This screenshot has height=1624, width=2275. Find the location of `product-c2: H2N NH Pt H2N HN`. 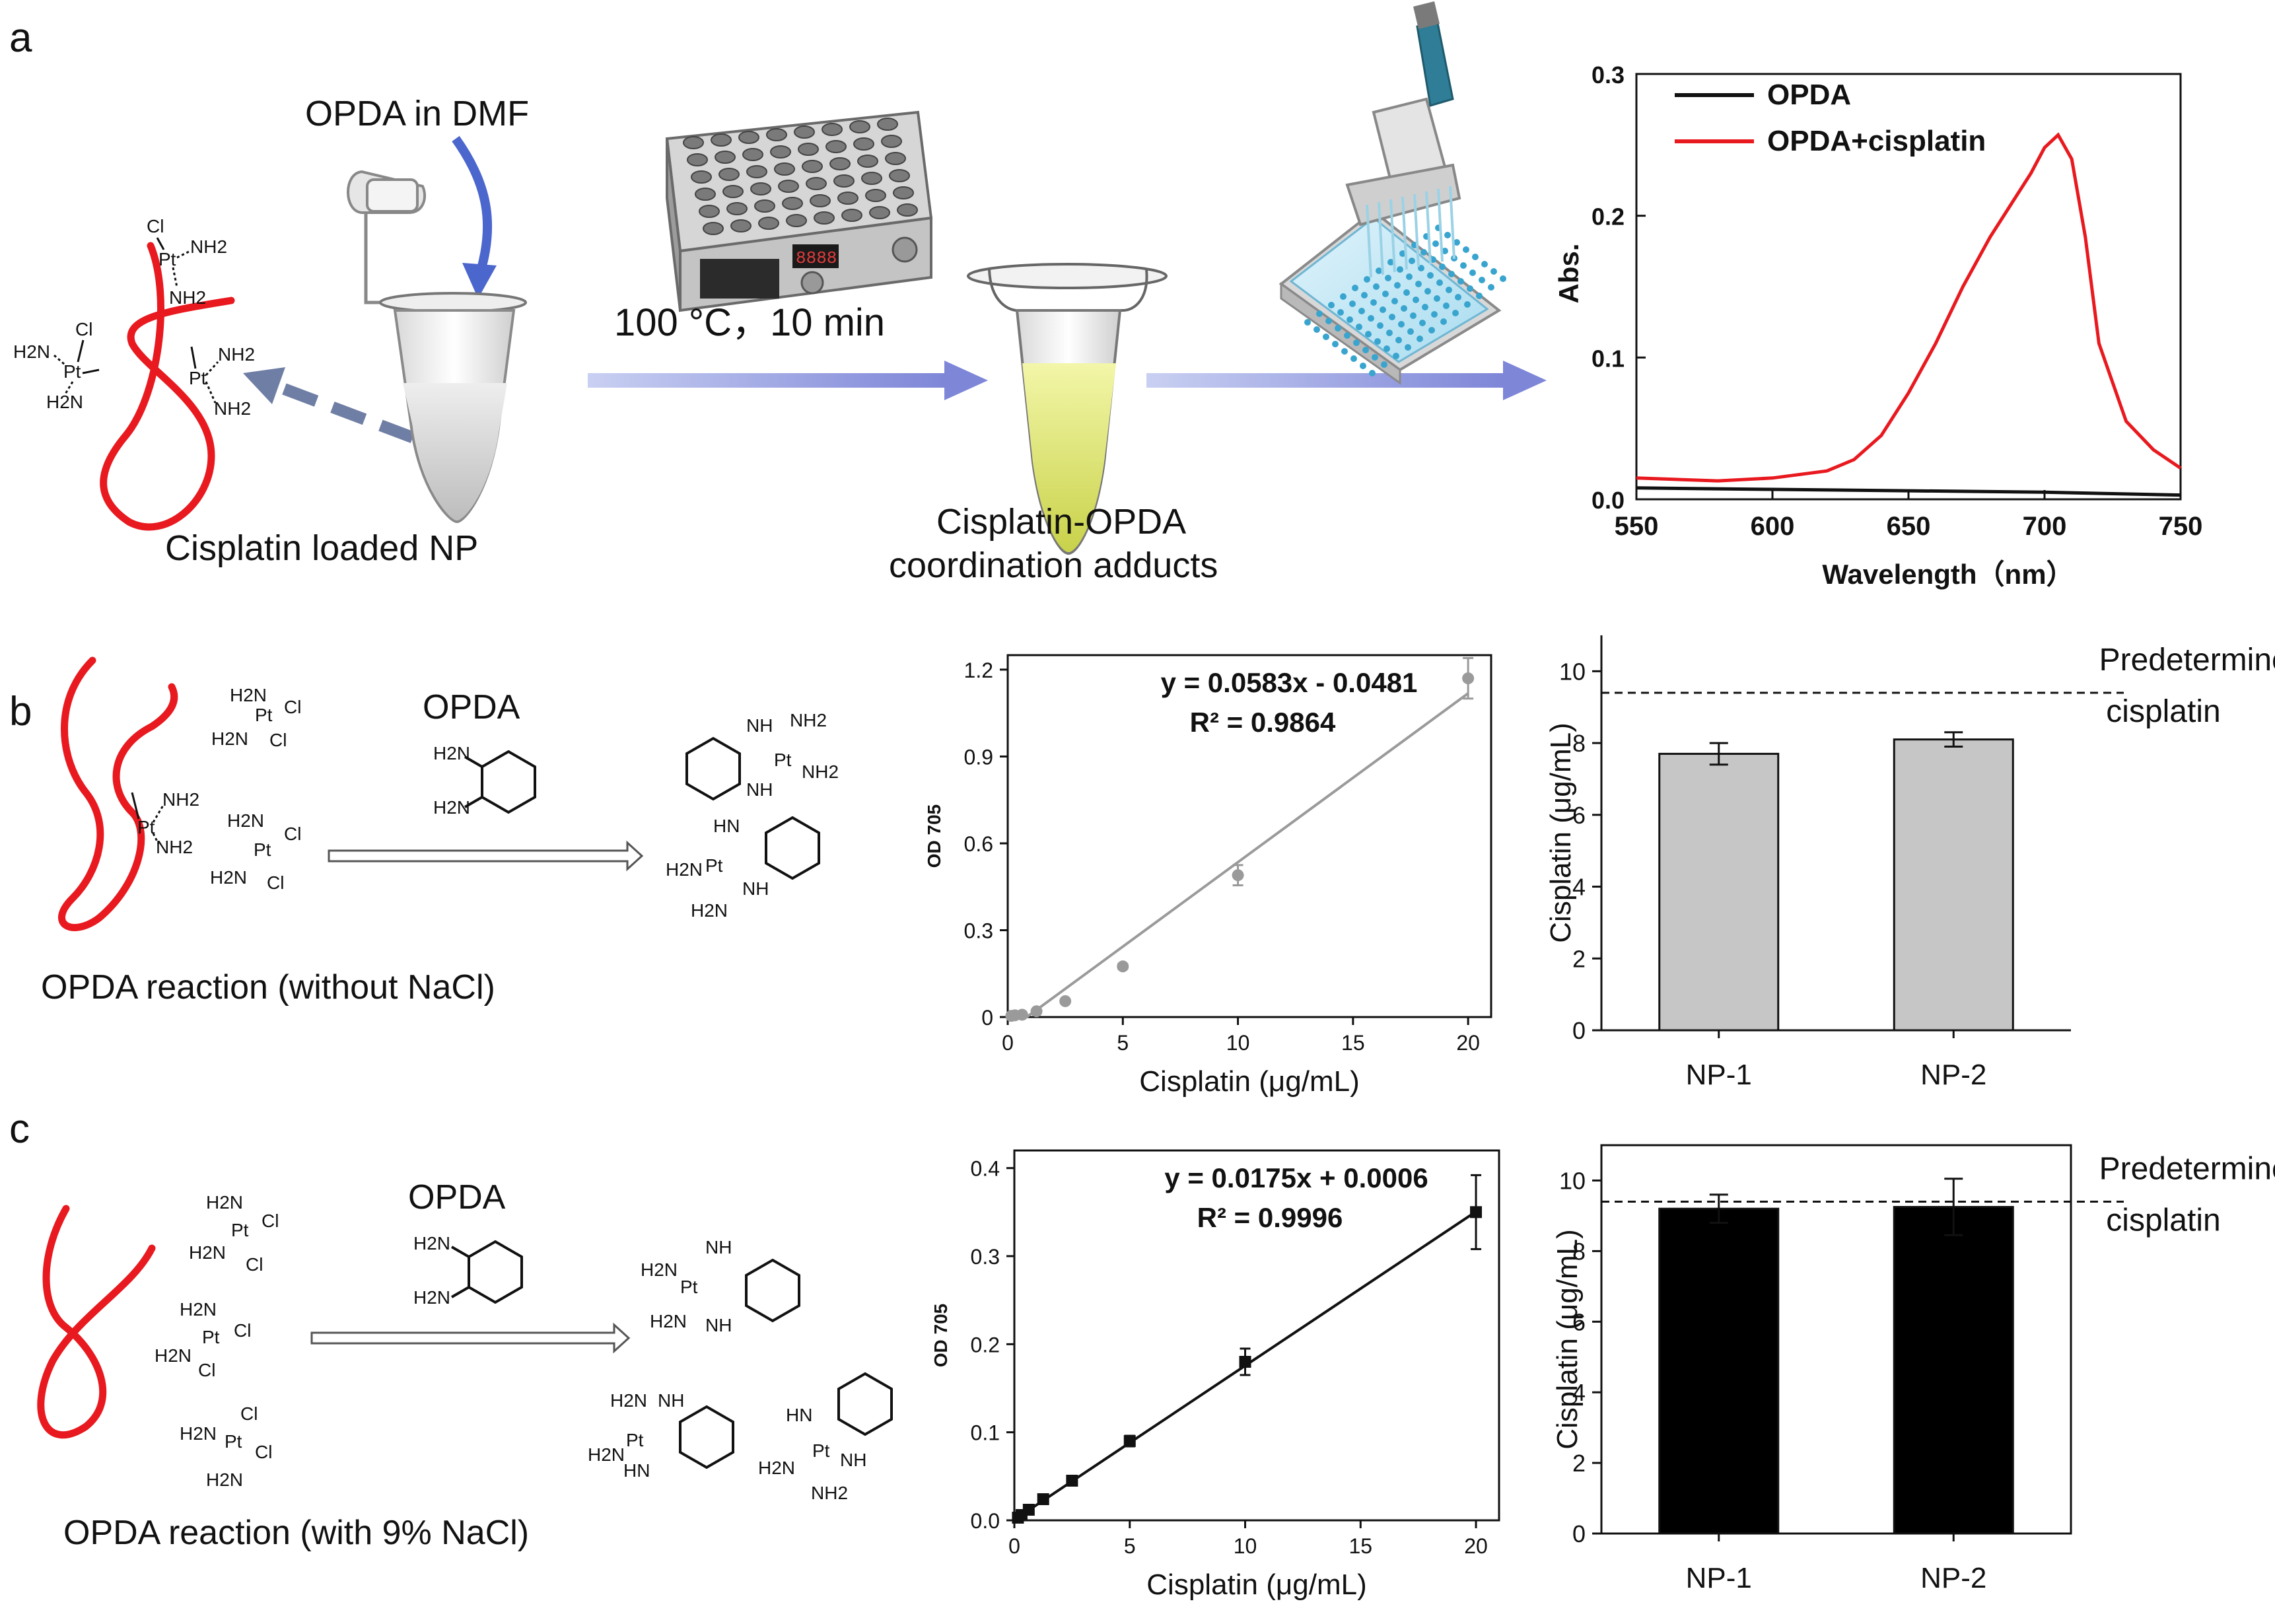

product-c2: H2N NH Pt H2N HN is located at coordinates (661, 1436).